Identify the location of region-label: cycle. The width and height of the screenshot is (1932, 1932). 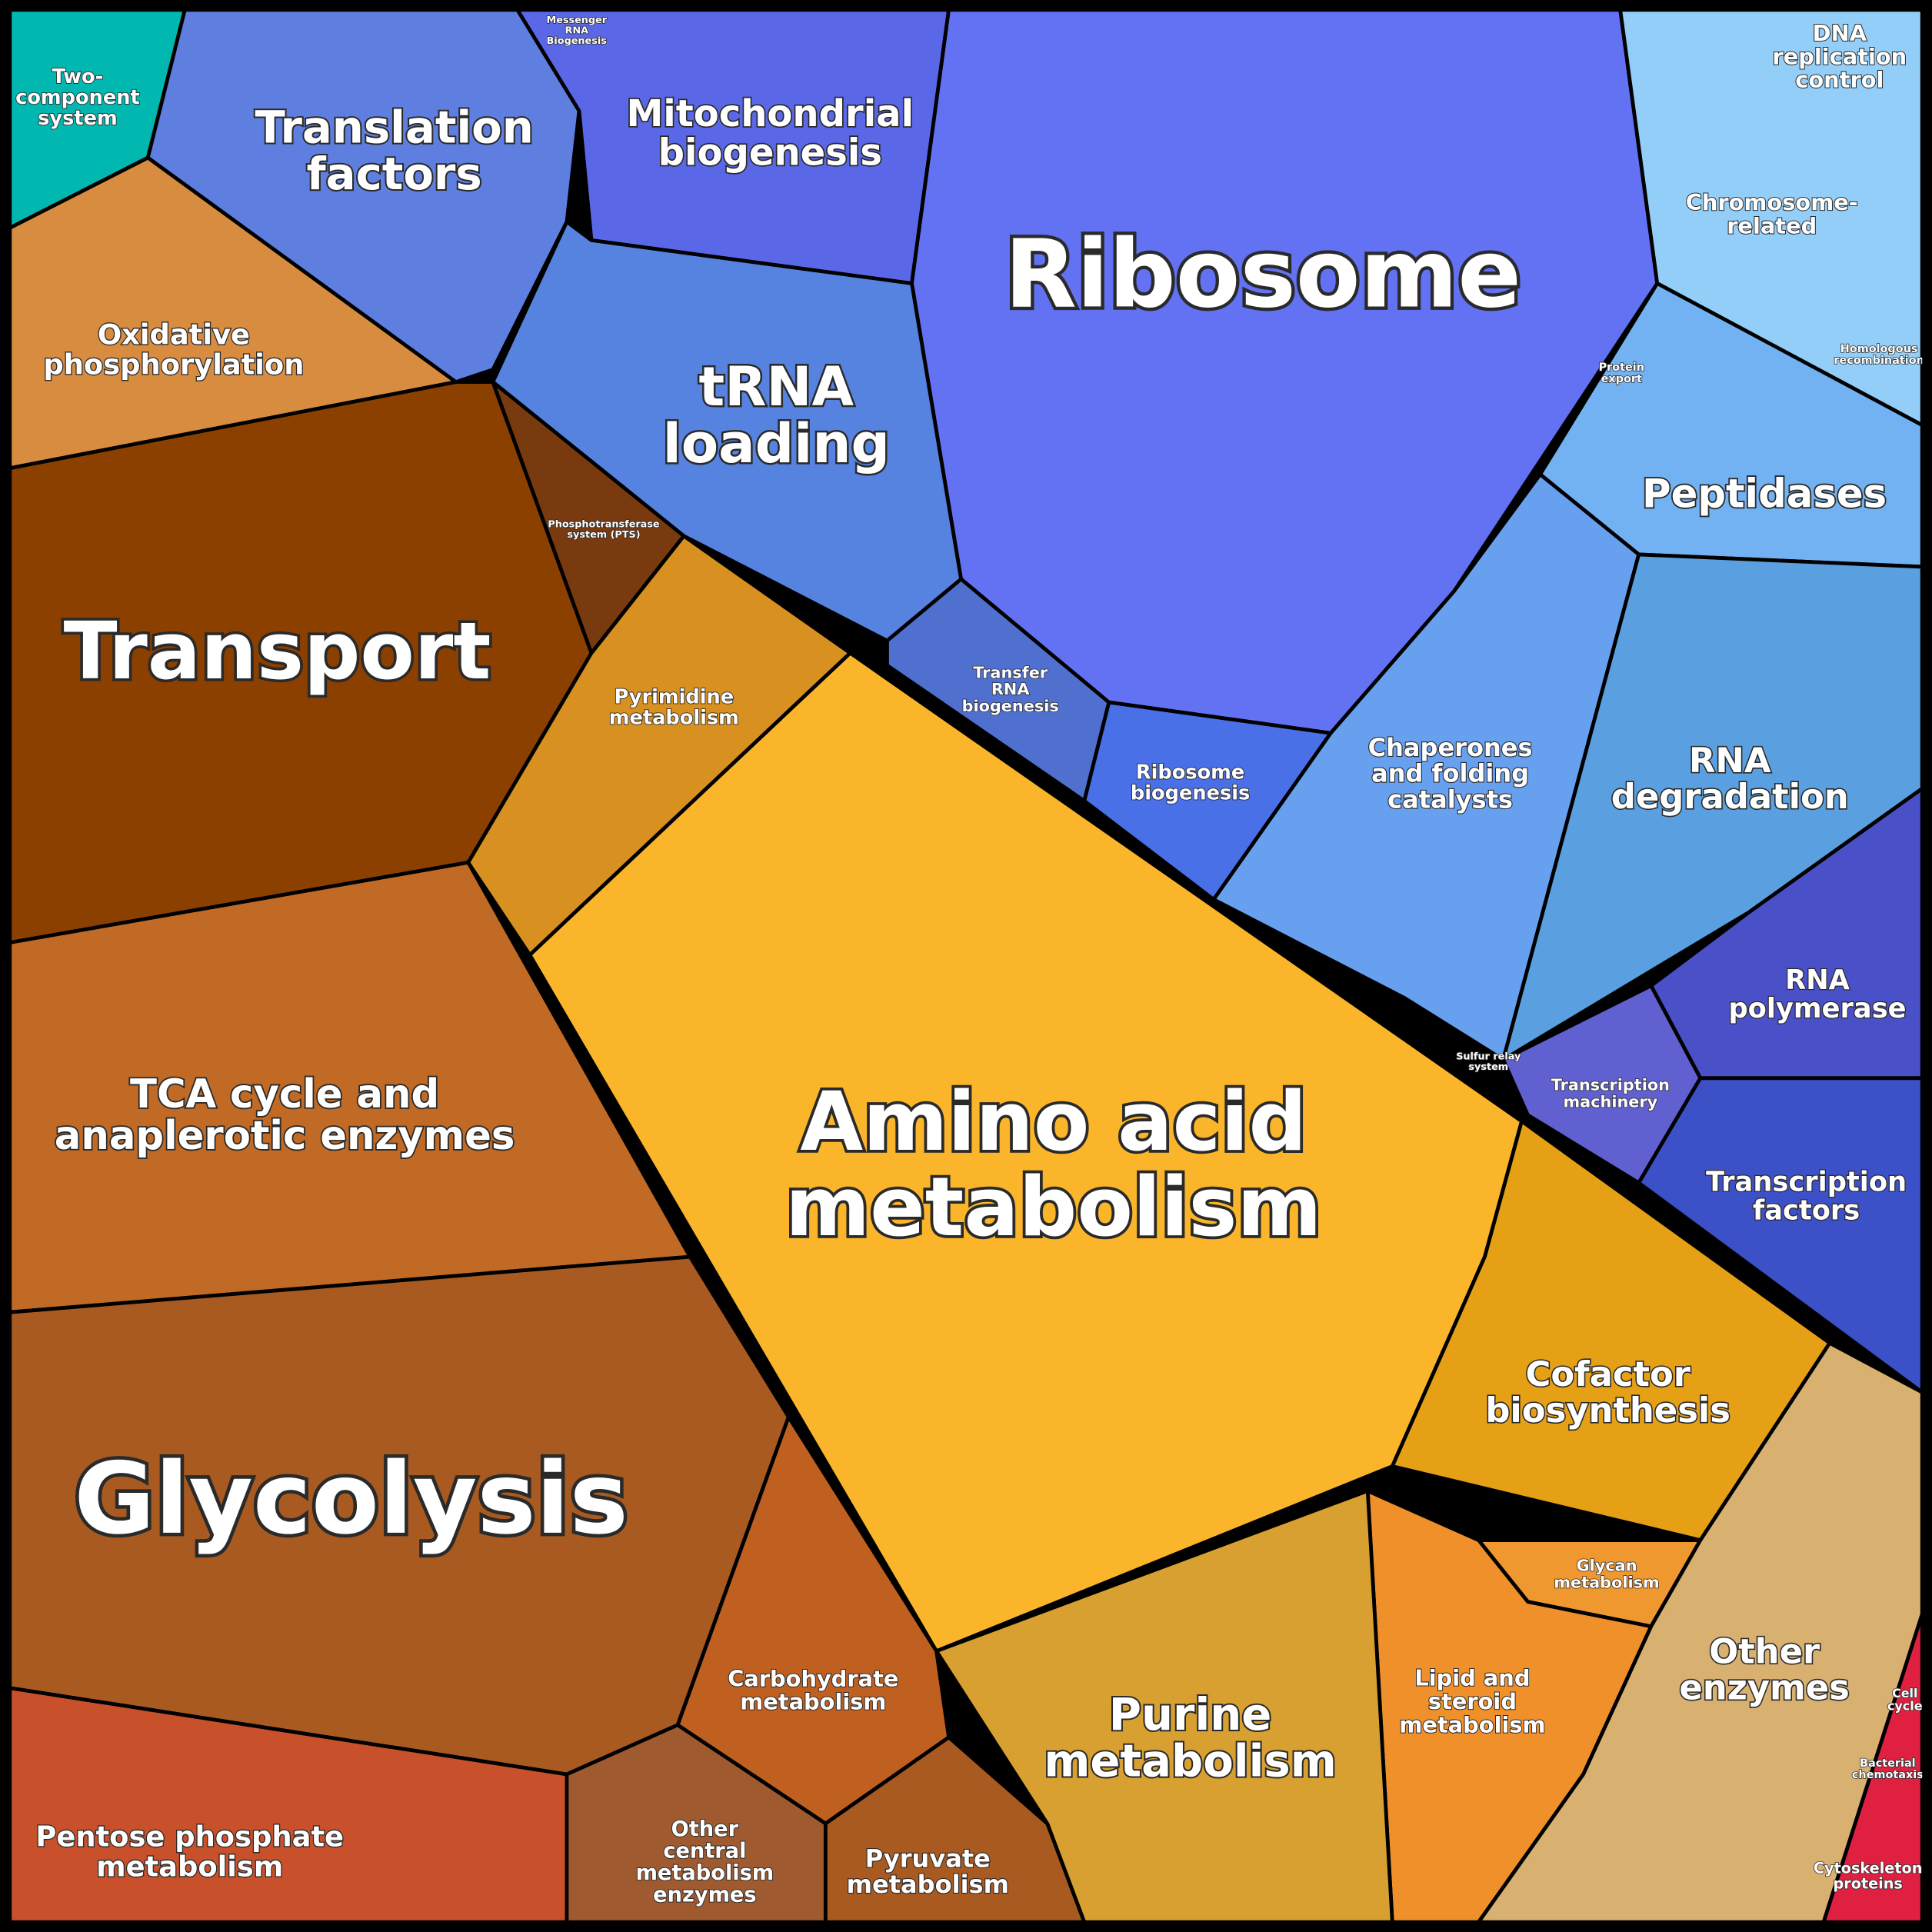
(1905, 1706).